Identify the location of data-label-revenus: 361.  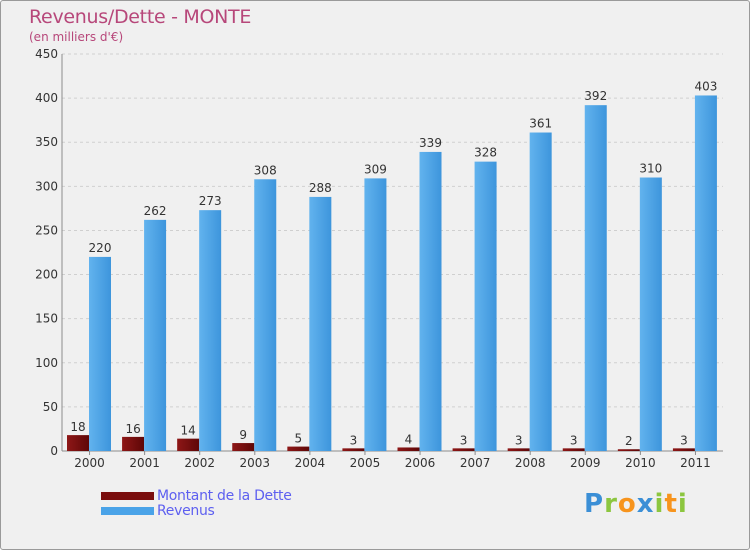
(540, 124).